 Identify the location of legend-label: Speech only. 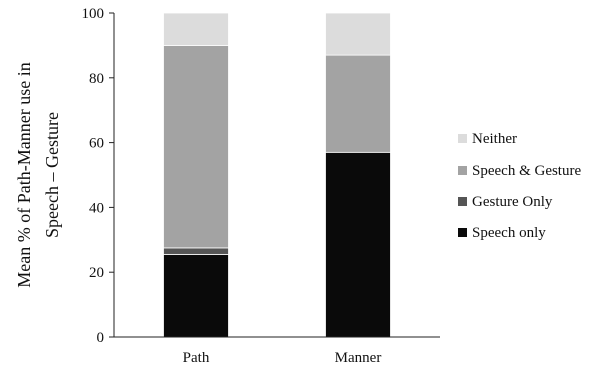
(509, 233).